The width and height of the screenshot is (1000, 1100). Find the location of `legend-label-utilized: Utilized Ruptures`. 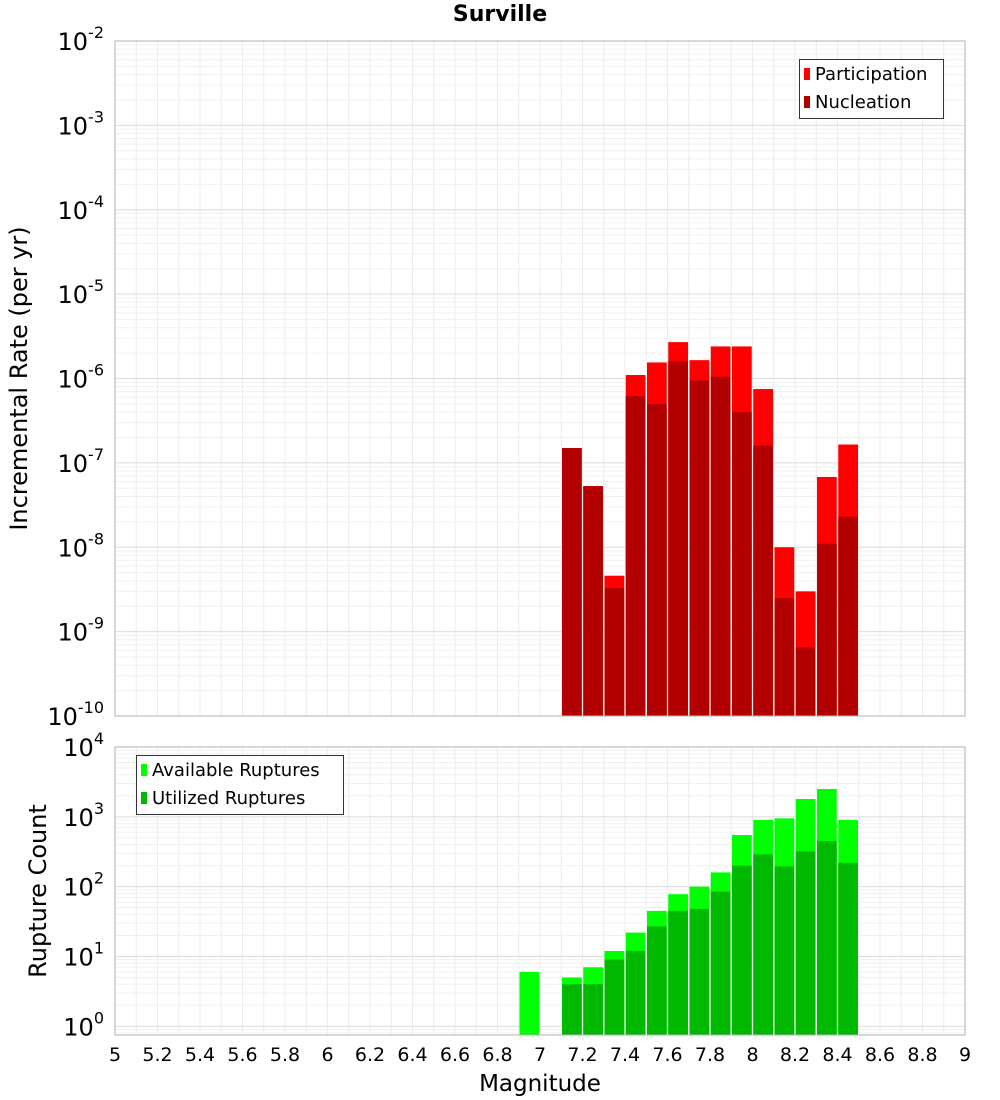

legend-label-utilized: Utilized Ruptures is located at coordinates (229, 798).